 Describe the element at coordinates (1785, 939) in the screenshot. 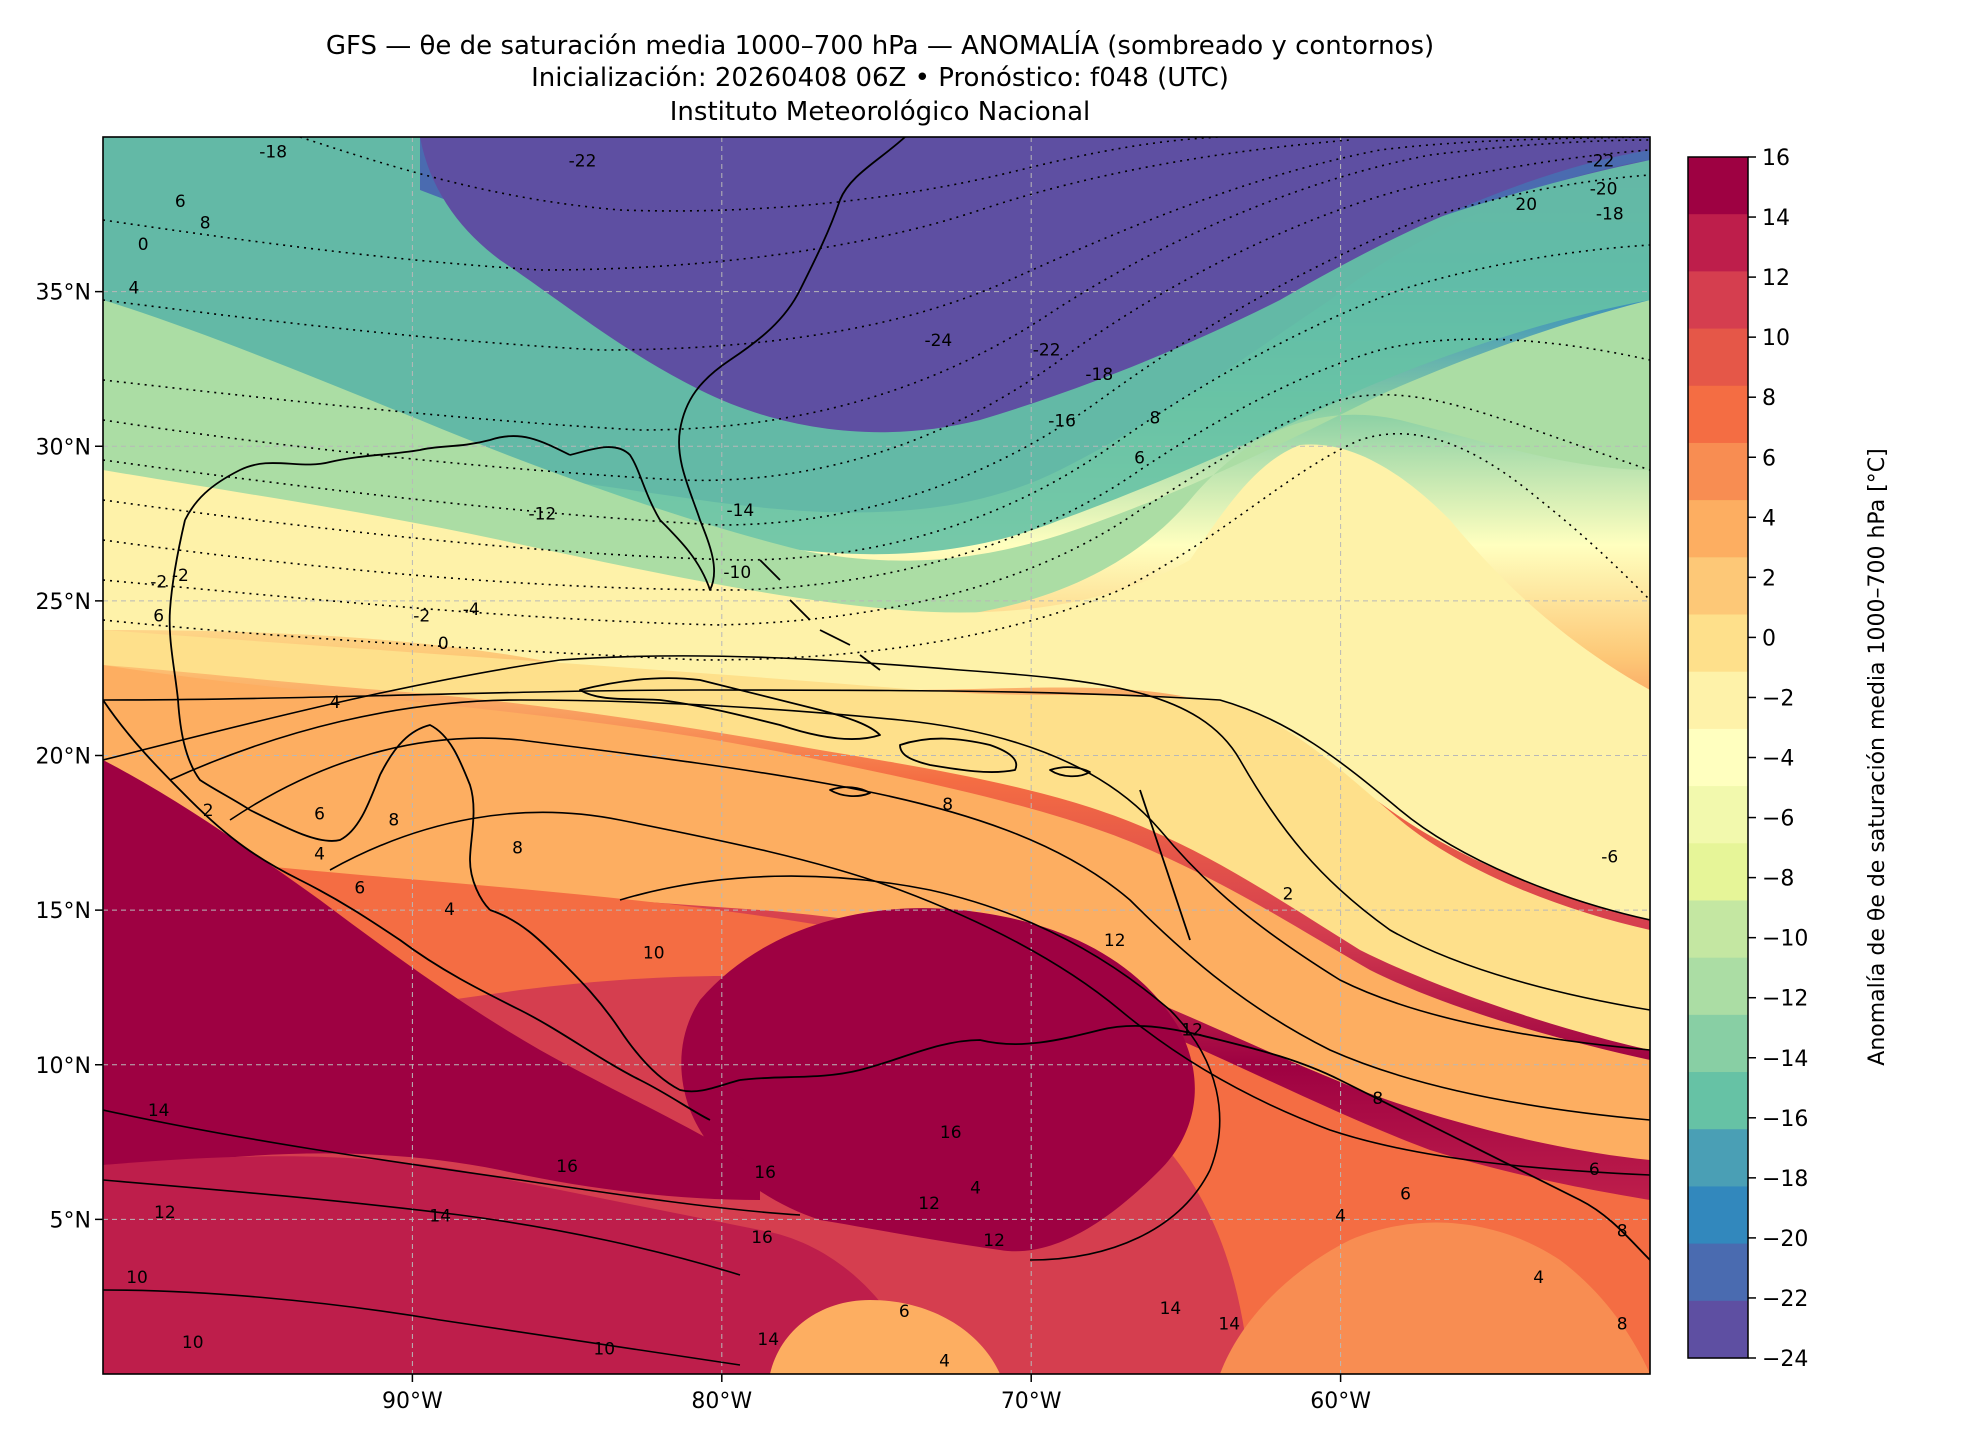

I see `colorbar-tick-label: −10` at that location.